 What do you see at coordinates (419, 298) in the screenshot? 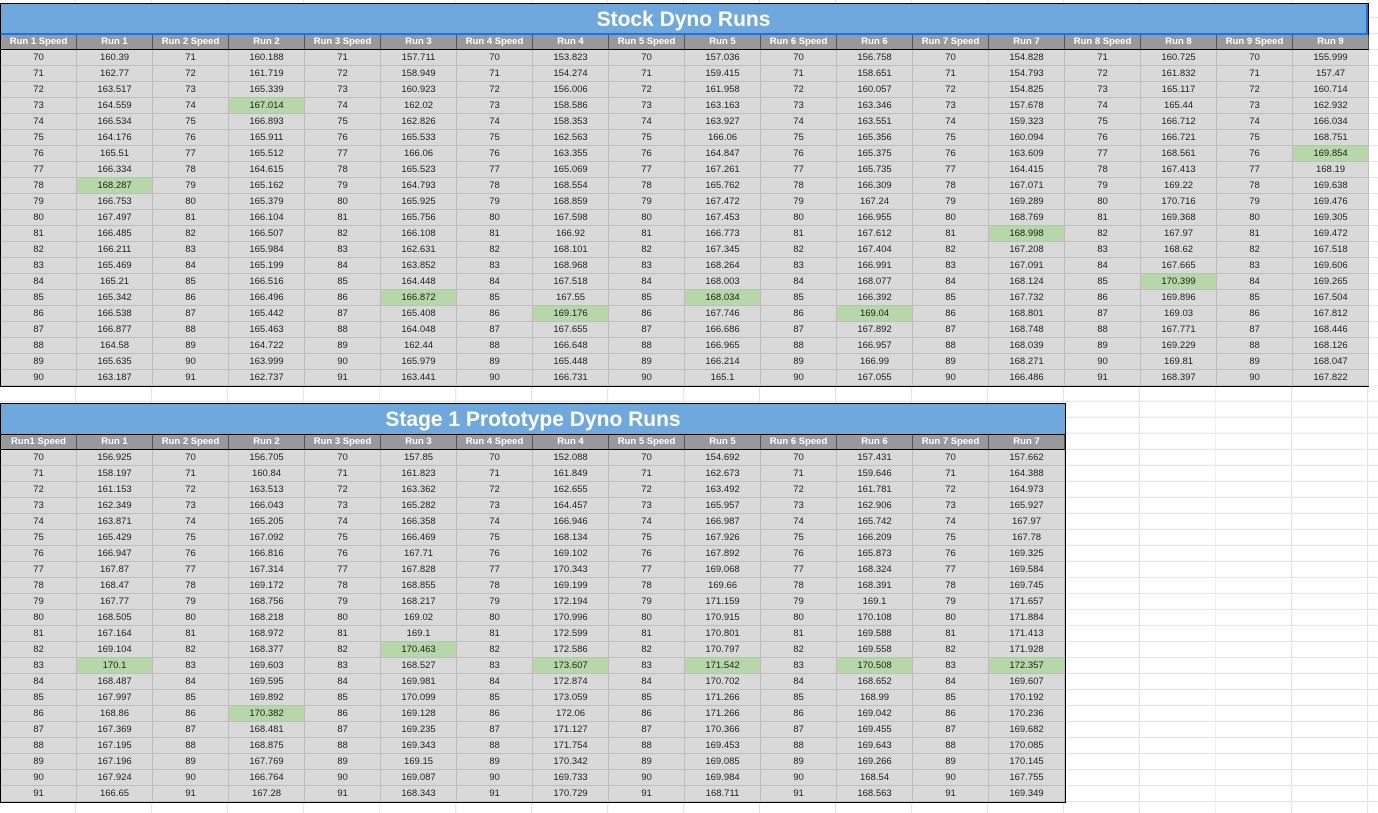
I see `highlighted-cell: 166.872` at bounding box center [419, 298].